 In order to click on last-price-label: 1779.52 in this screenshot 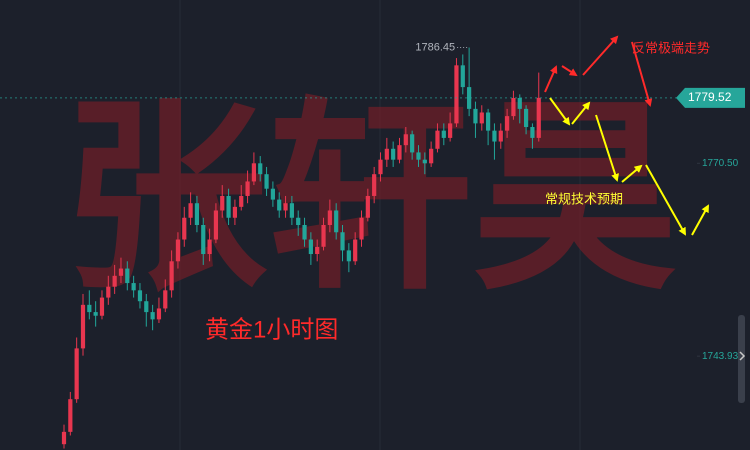, I will do `click(710, 97)`.